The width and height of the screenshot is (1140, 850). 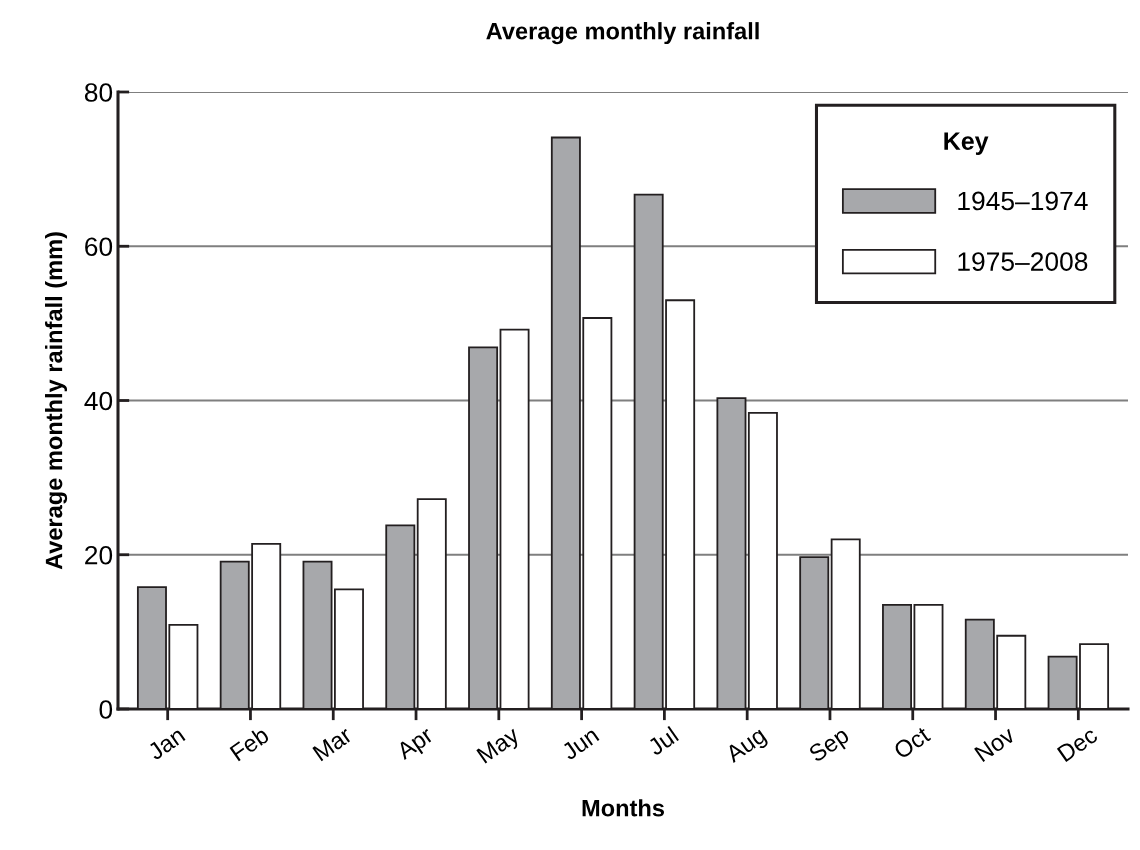 What do you see at coordinates (166, 743) in the screenshot?
I see `x-tick-label: Jan` at bounding box center [166, 743].